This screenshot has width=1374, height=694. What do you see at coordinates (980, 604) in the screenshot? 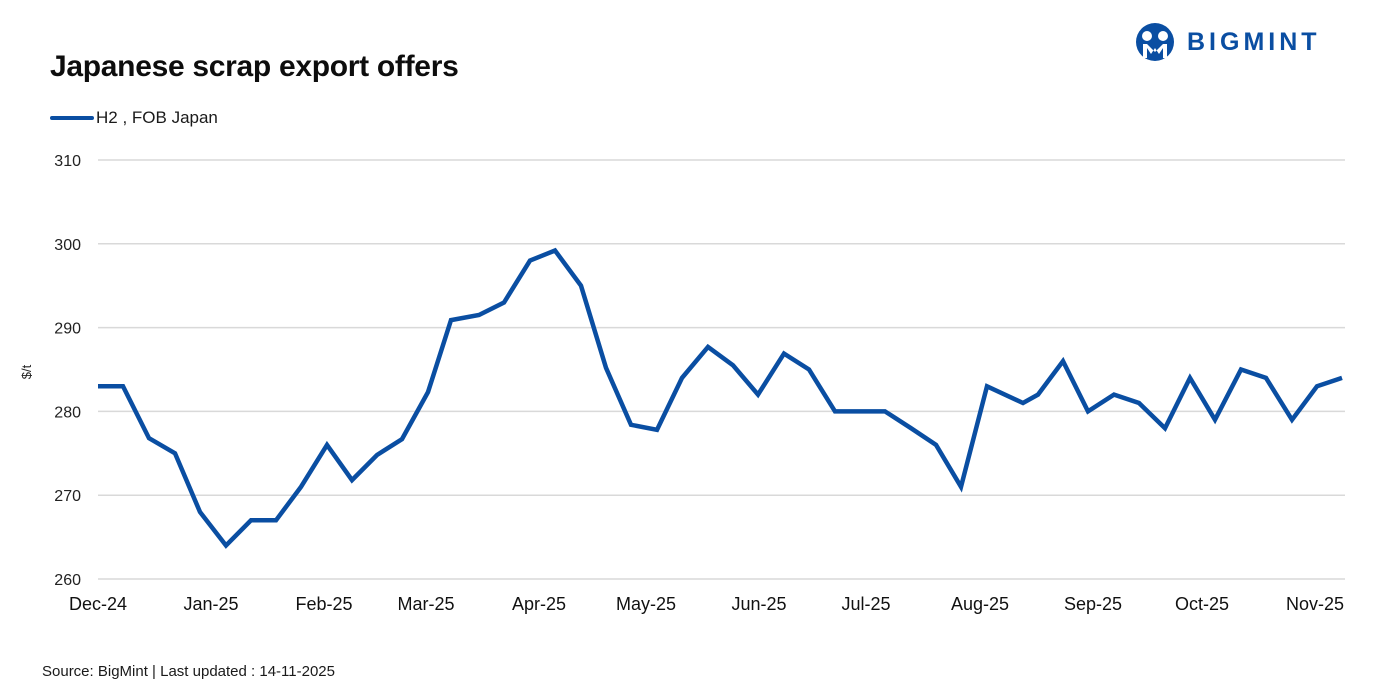
I see `x-tick-label: Aug-25` at bounding box center [980, 604].